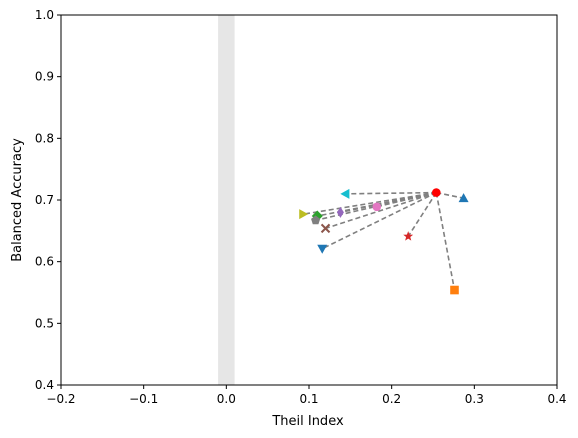 This screenshot has height=438, width=578. Describe the element at coordinates (226, 200) in the screenshot. I see `shaded-band` at that location.